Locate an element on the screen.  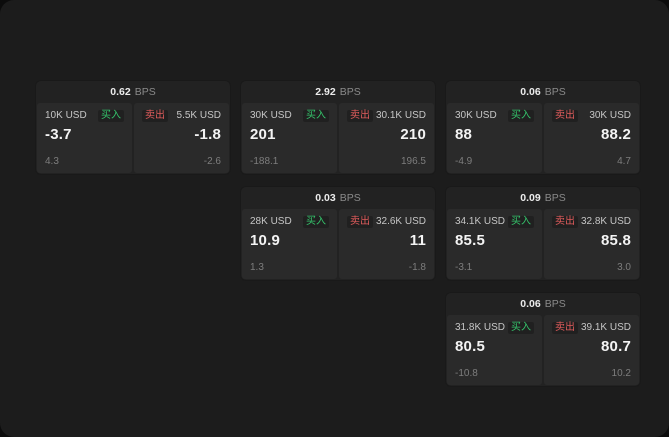
buy-sub-value: 4.3 is located at coordinates (52, 161).